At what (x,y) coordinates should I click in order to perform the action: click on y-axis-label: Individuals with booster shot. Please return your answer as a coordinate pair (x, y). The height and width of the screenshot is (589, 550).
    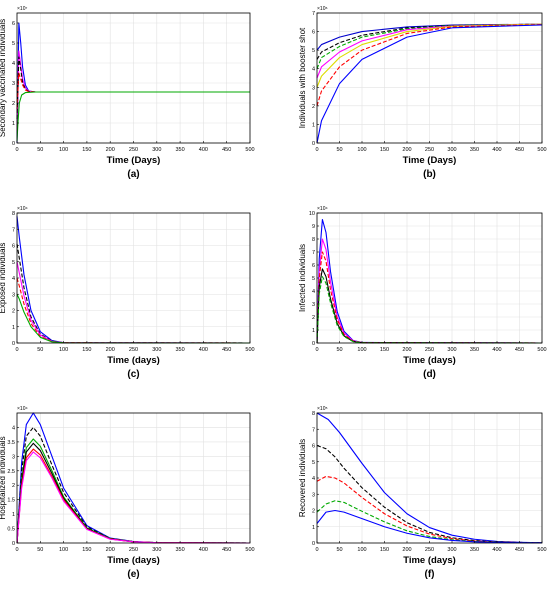
    Looking at the image, I should click on (302, 77).